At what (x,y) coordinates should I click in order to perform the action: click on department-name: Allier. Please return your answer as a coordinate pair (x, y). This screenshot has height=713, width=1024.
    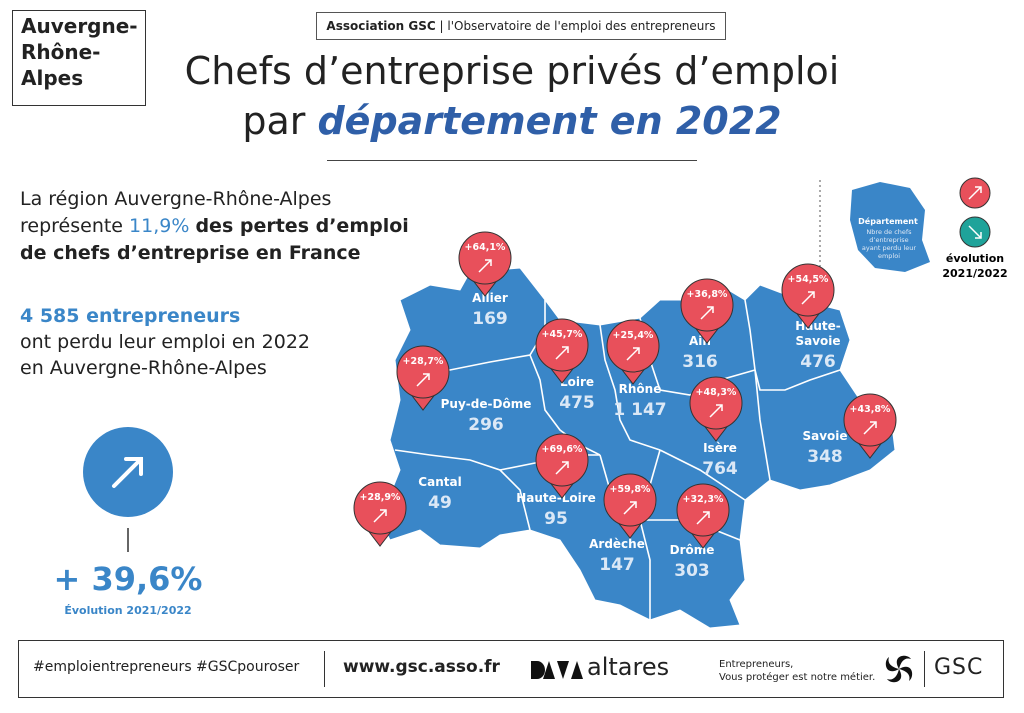
    Looking at the image, I should click on (490, 298).